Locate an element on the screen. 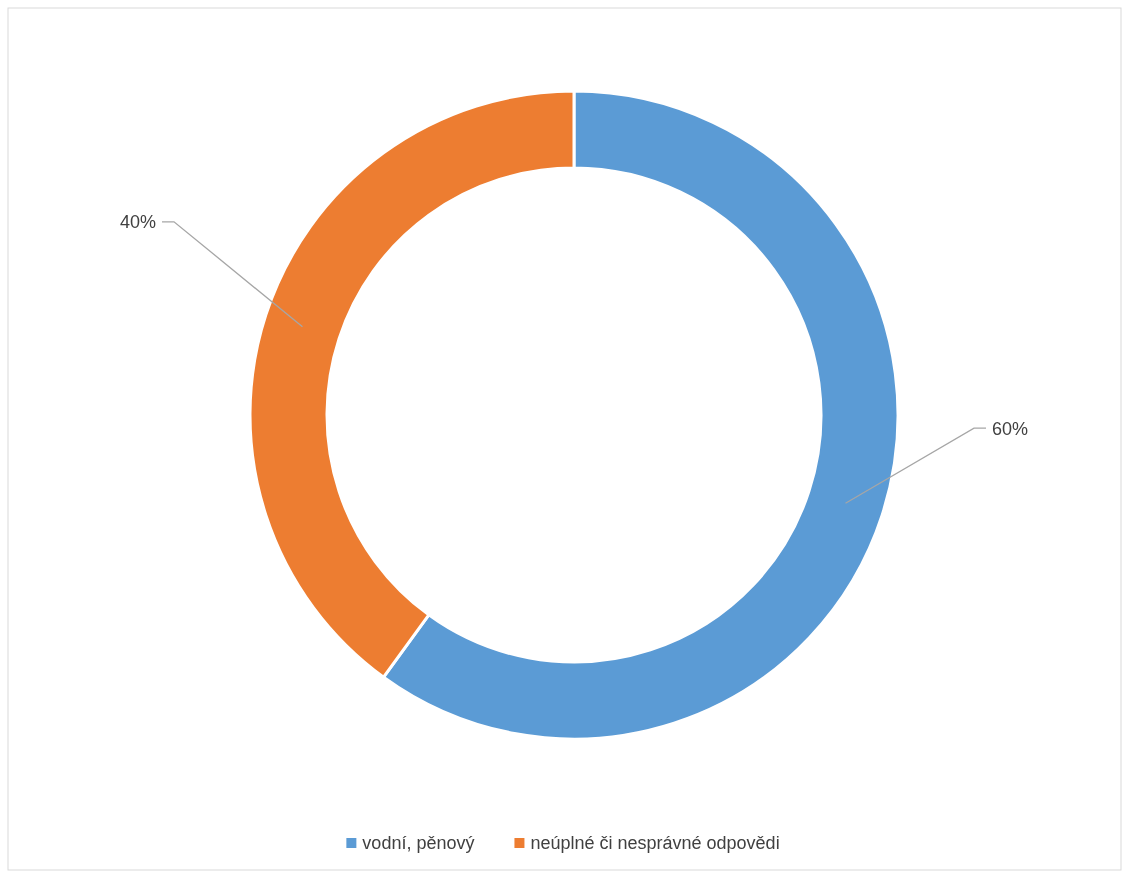  legend-label: vodní, pěnový is located at coordinates (418, 843).